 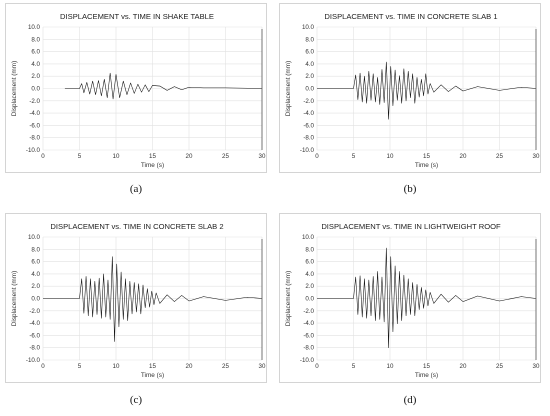 I want to click on caption-d: (d), so click(x=410, y=400).